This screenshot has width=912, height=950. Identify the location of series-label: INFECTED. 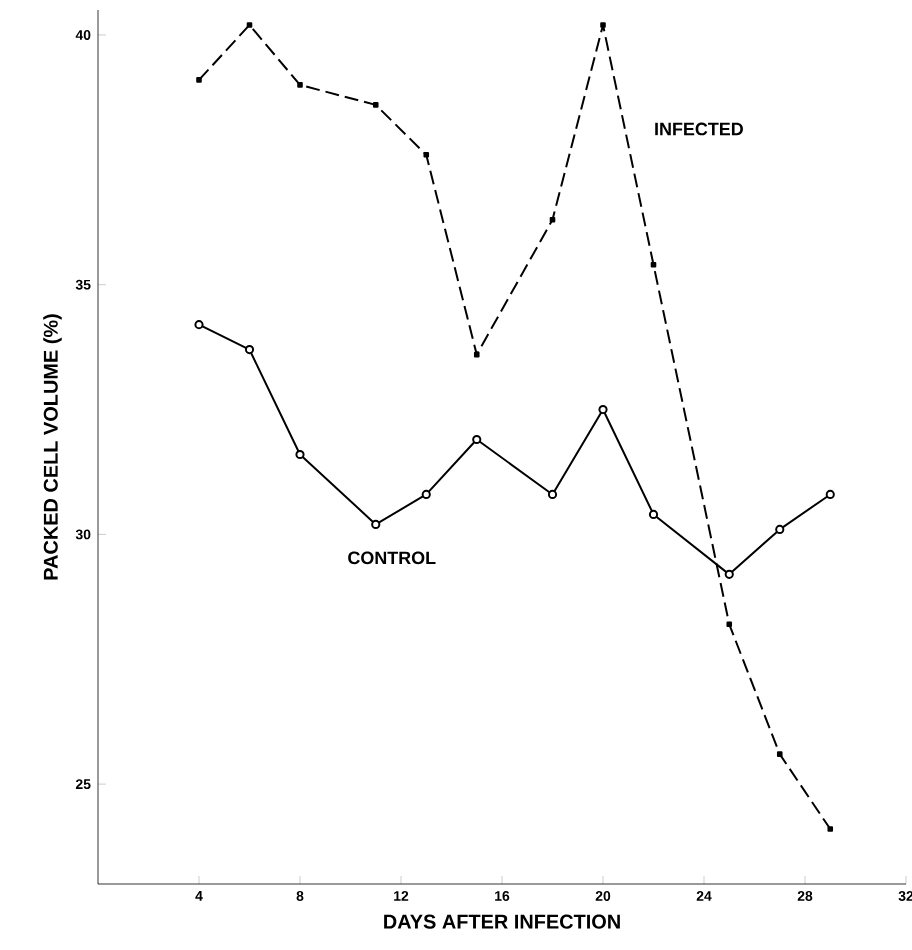
(699, 129).